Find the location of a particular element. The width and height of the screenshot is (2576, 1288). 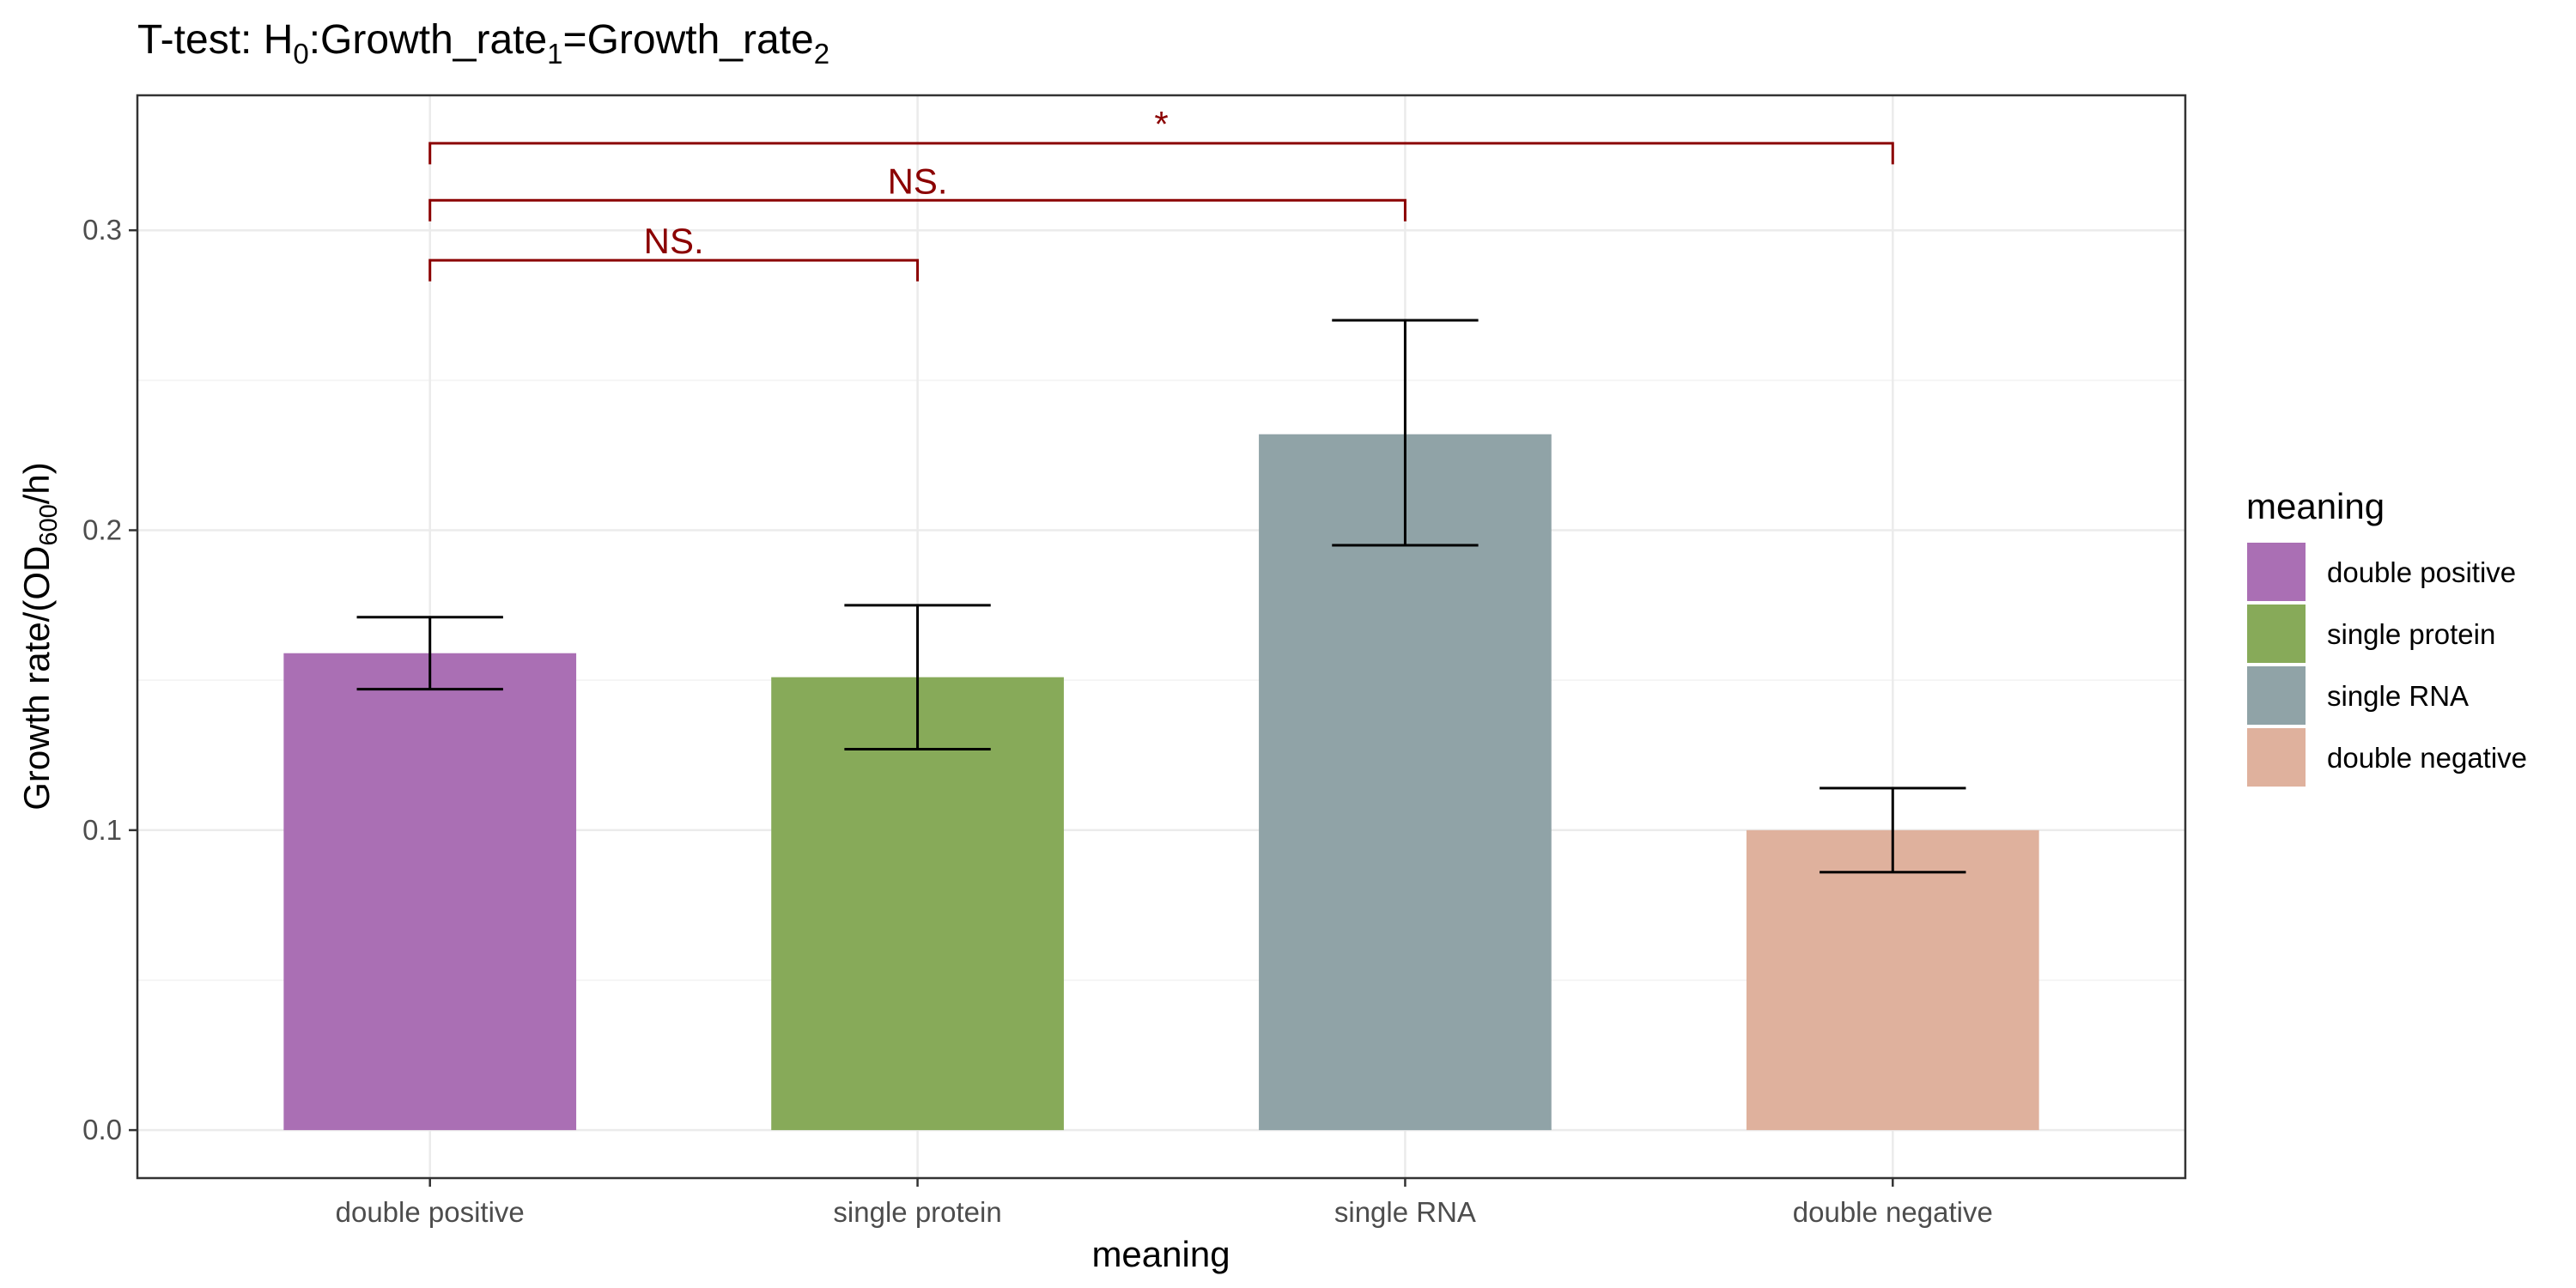

y-tick-label: 0.1 is located at coordinates (102, 830).